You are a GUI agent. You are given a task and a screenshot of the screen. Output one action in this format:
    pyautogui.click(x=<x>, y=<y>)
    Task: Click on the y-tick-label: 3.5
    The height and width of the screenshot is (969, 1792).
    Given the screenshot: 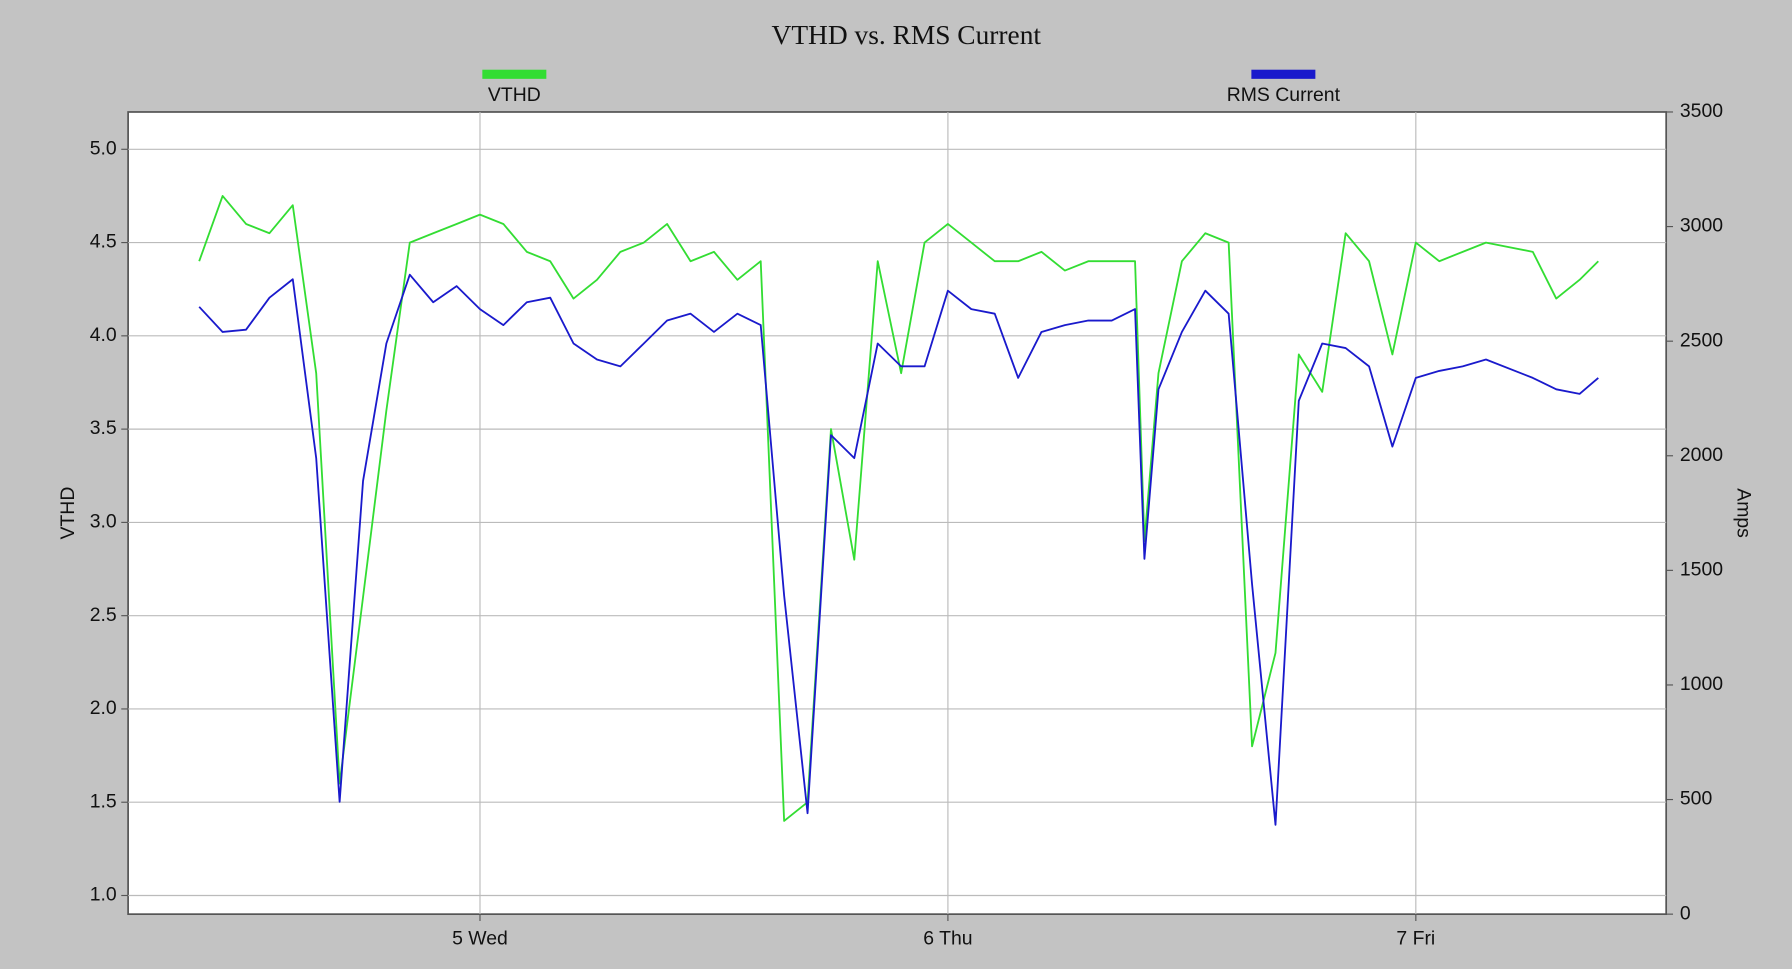 What is the action you would take?
    pyautogui.click(x=103, y=428)
    